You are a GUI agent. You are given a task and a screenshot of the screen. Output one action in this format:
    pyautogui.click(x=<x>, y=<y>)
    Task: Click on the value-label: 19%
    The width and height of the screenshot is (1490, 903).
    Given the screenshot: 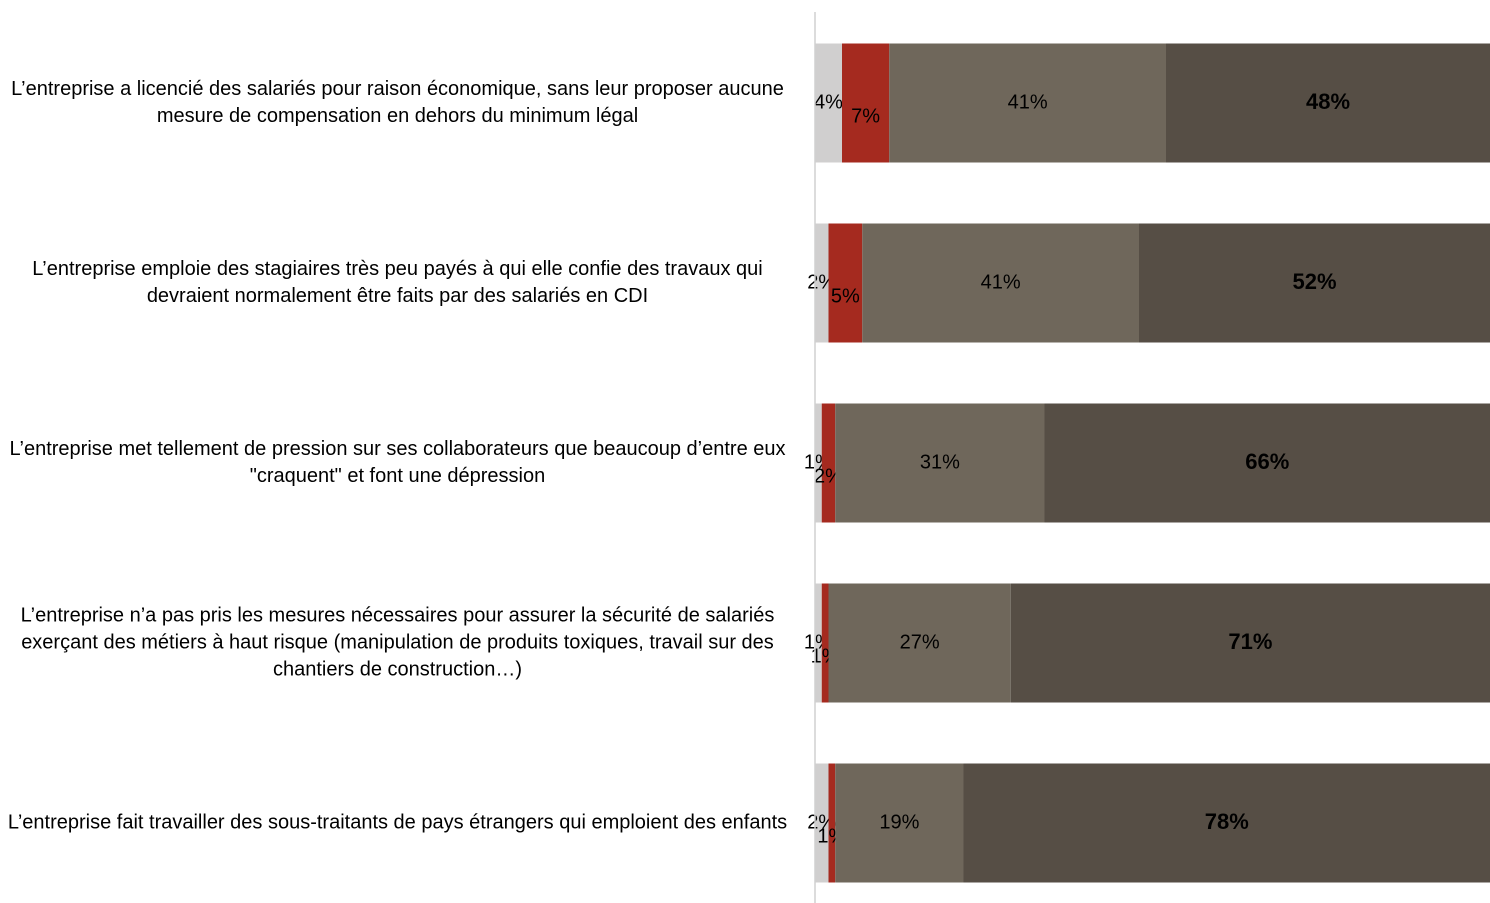 What is the action you would take?
    pyautogui.click(x=899, y=822)
    